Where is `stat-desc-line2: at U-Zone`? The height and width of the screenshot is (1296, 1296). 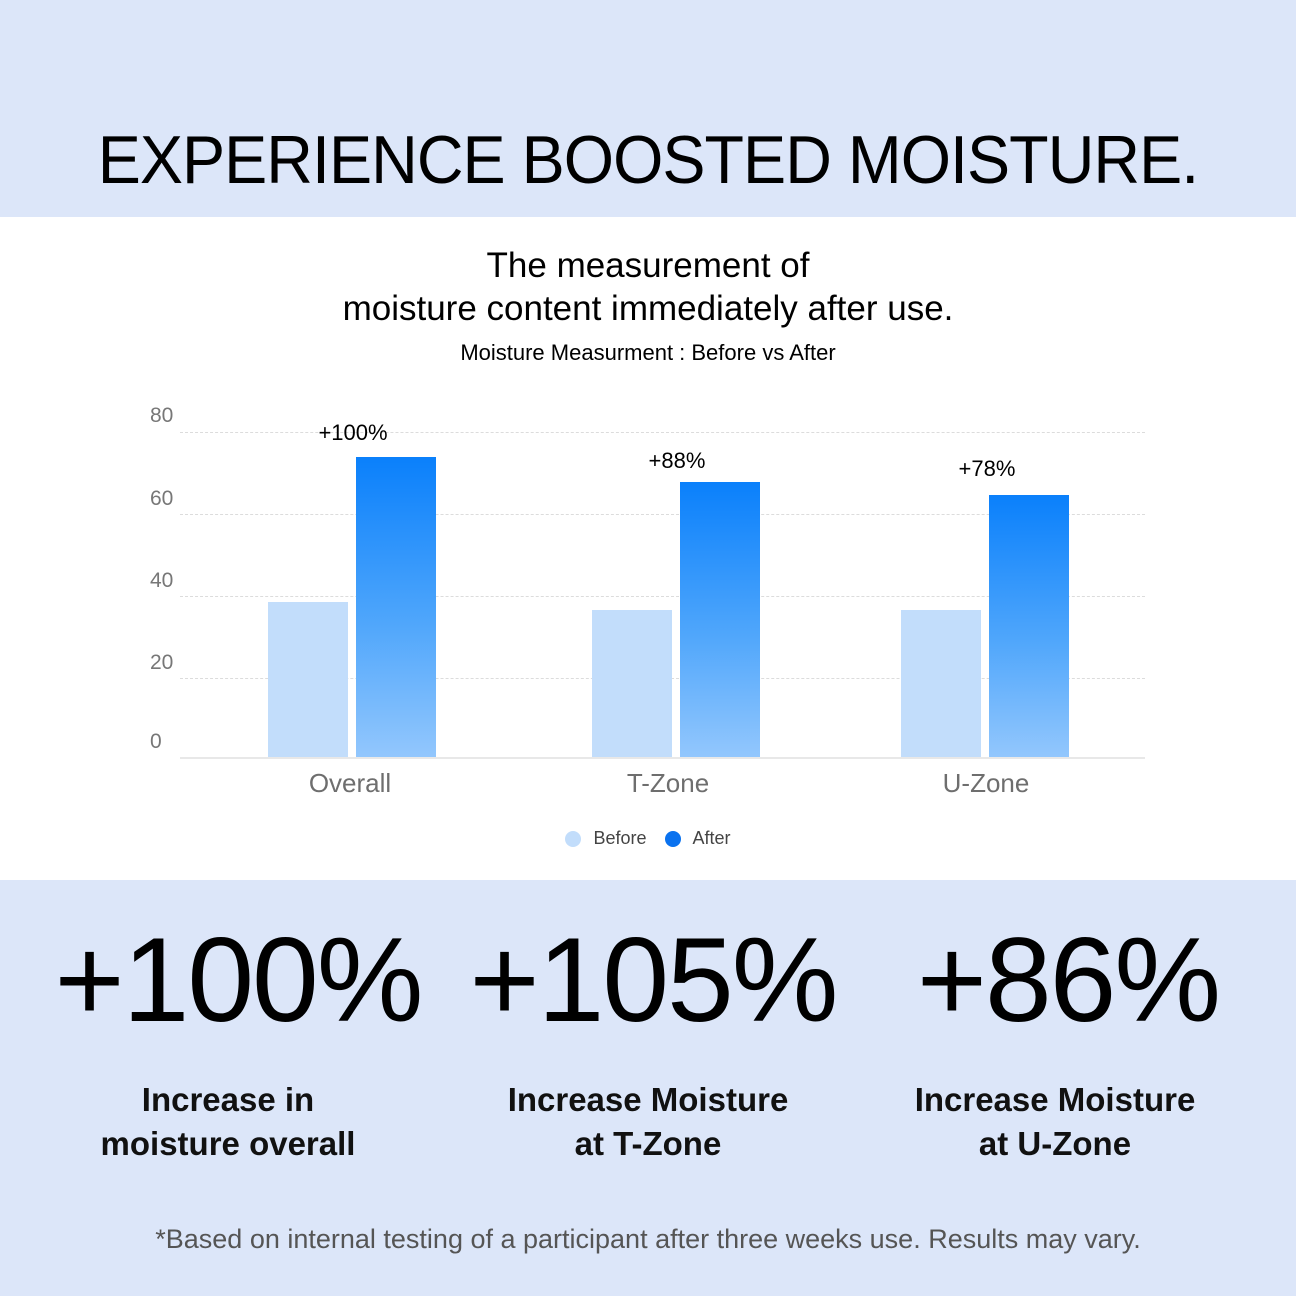
stat-desc-line2: at U-Zone is located at coordinates (1055, 1143).